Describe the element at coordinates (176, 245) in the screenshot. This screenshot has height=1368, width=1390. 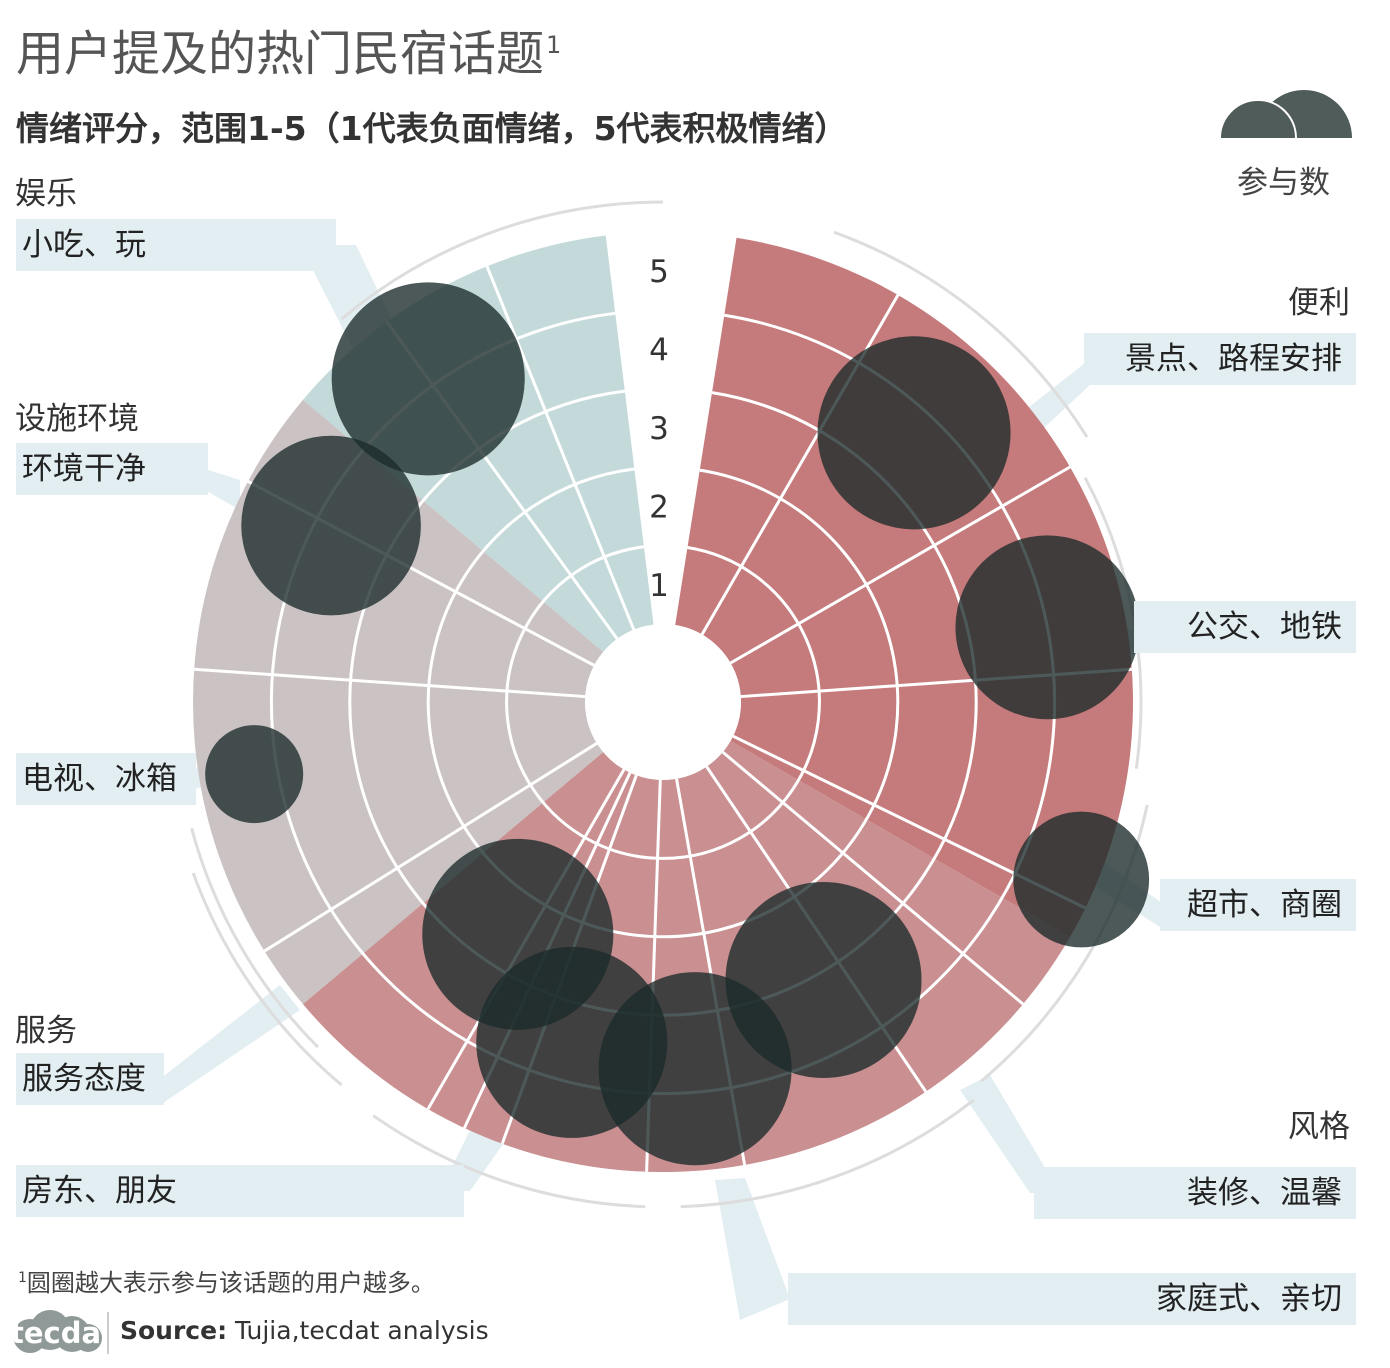
I see `topic-label-snacks-fun: 小吃、玩` at that location.